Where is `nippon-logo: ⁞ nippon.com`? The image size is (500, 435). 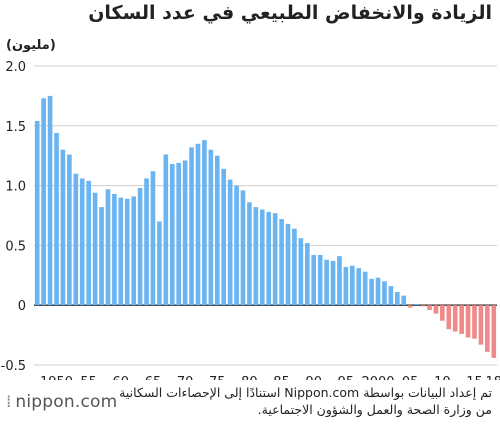 nippon-logo: ⁞ nippon.com is located at coordinates (61, 402).